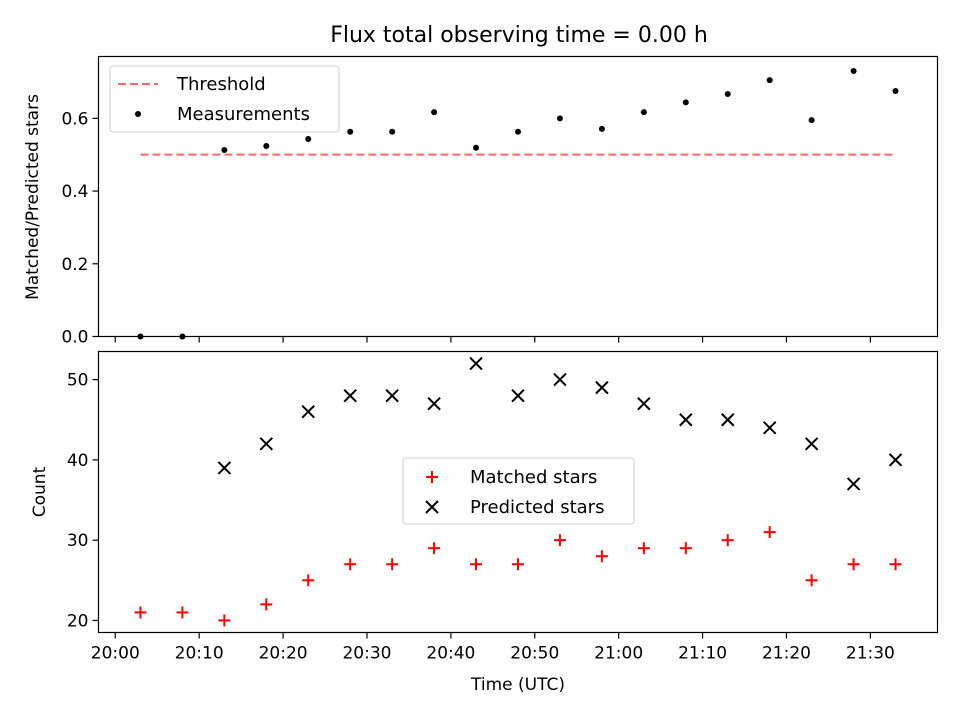 This screenshot has width=960, height=720. I want to click on legend-measurements-swatch, so click(138, 114).